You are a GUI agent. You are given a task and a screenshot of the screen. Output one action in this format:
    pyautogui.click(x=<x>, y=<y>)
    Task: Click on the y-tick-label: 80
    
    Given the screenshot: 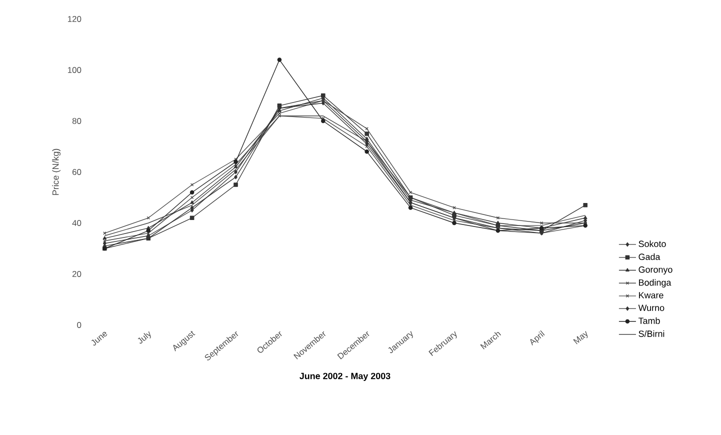 What is the action you would take?
    pyautogui.click(x=77, y=121)
    